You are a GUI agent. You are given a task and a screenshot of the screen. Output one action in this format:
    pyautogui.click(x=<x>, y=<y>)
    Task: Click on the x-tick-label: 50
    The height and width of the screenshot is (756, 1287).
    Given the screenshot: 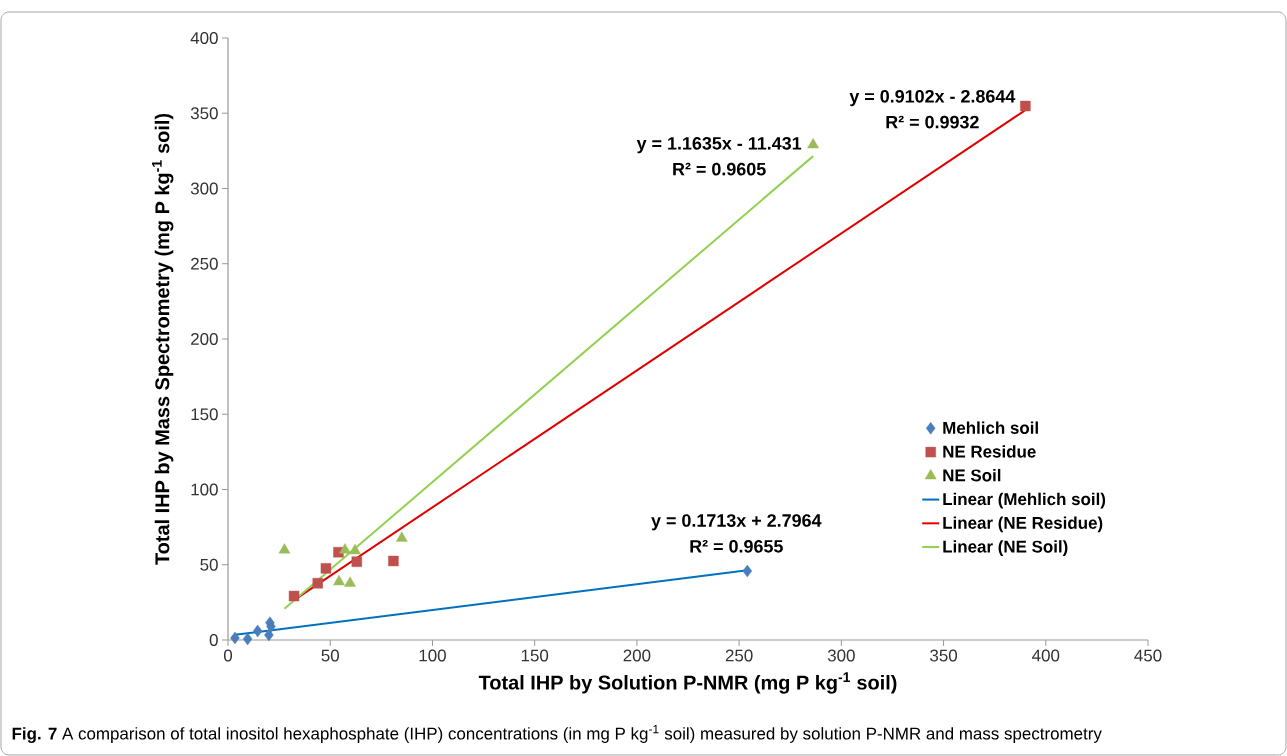 What is the action you would take?
    pyautogui.click(x=330, y=655)
    